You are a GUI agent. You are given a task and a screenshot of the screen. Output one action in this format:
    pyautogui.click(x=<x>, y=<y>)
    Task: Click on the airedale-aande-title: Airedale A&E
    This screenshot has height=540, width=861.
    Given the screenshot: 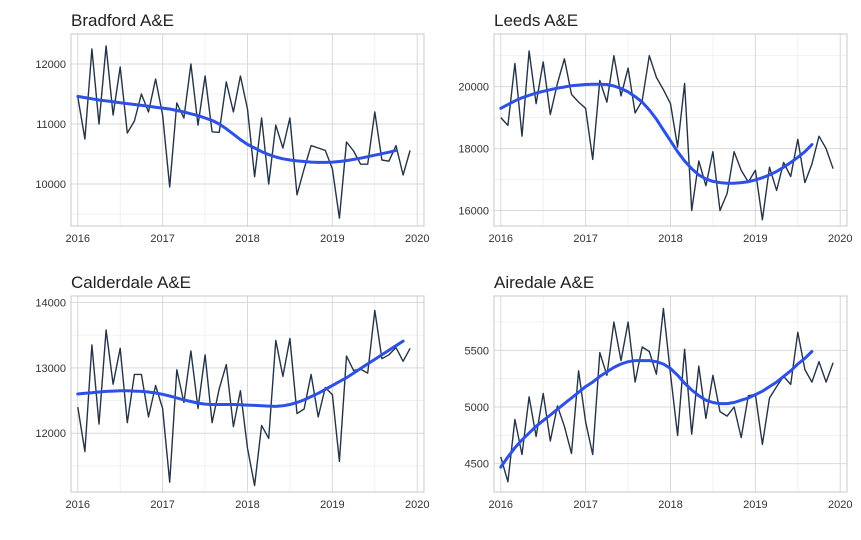 What is the action you would take?
    pyautogui.click(x=544, y=282)
    